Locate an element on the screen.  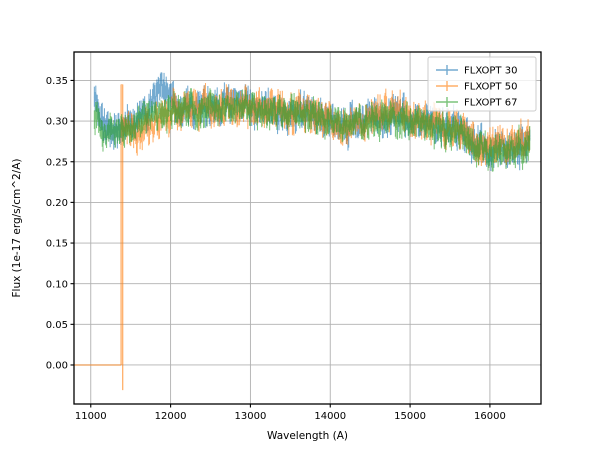
legend-label: FLXOPT 67 is located at coordinates (490, 103).